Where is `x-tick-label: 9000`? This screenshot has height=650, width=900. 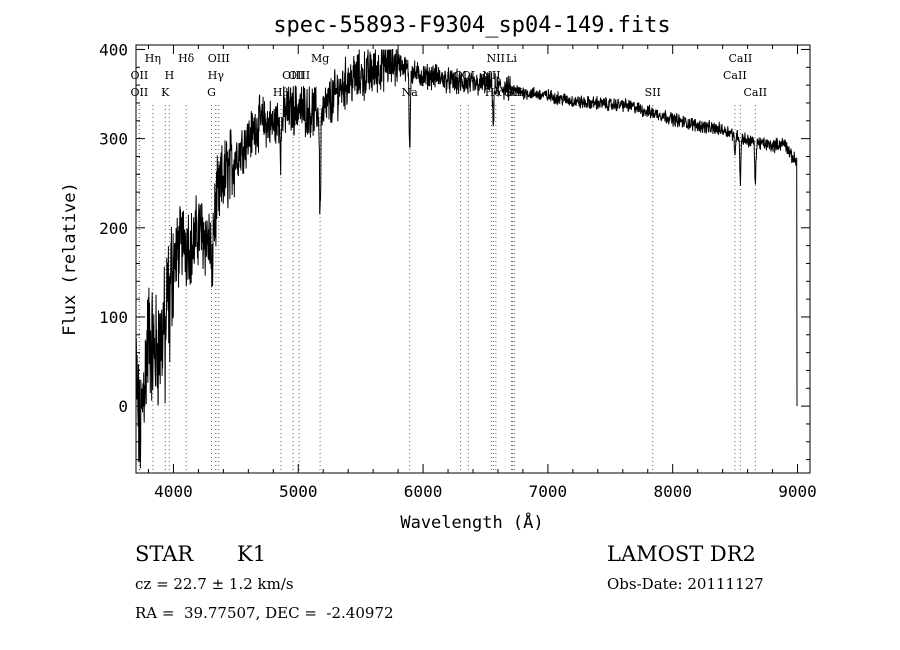
x-tick-label: 9000 is located at coordinates (797, 491).